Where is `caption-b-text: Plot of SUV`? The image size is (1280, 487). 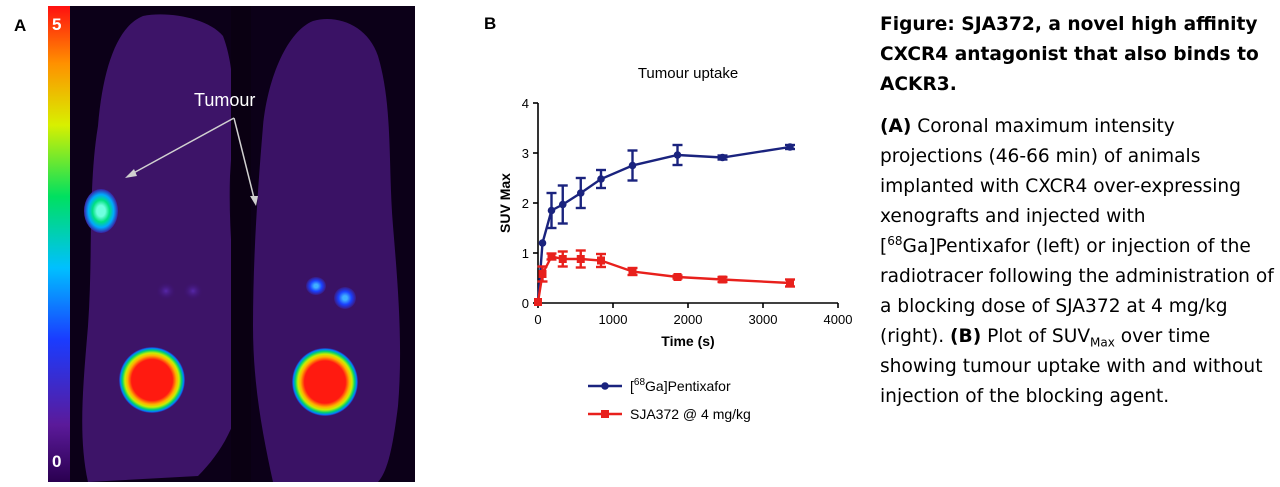
caption-b-text: Plot of SUV is located at coordinates (1036, 336).